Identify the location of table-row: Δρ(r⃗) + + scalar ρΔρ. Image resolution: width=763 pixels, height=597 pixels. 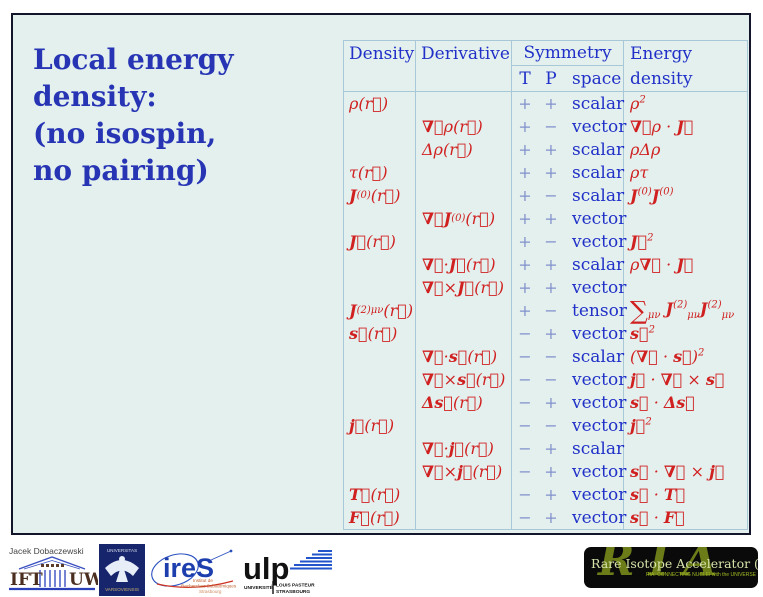
(545, 149).